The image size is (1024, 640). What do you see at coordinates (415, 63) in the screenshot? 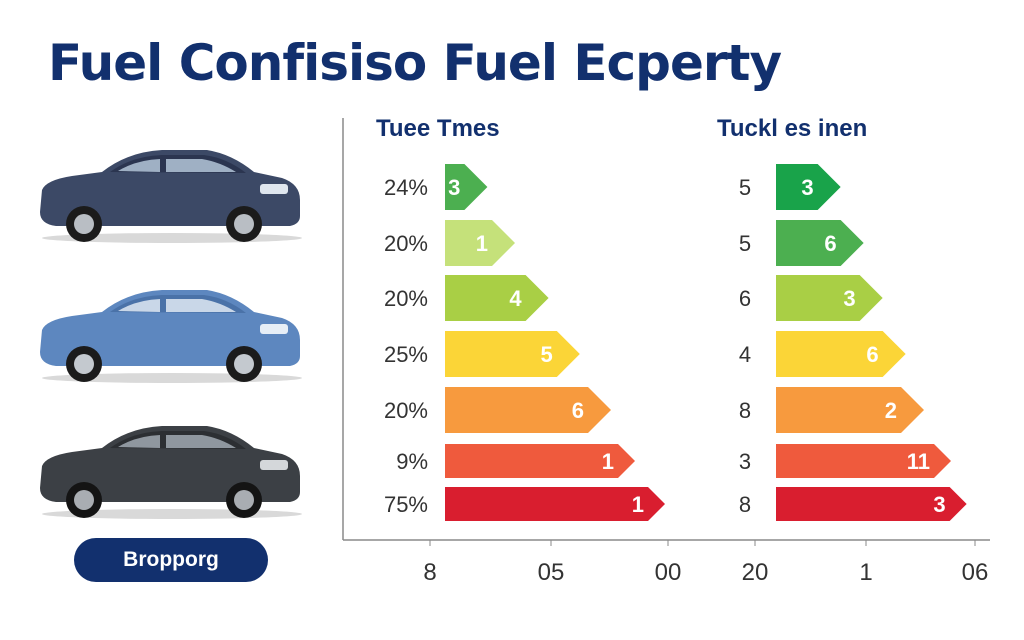
I see `page-title: Fuel Confisiso Fuel Ecperty` at bounding box center [415, 63].